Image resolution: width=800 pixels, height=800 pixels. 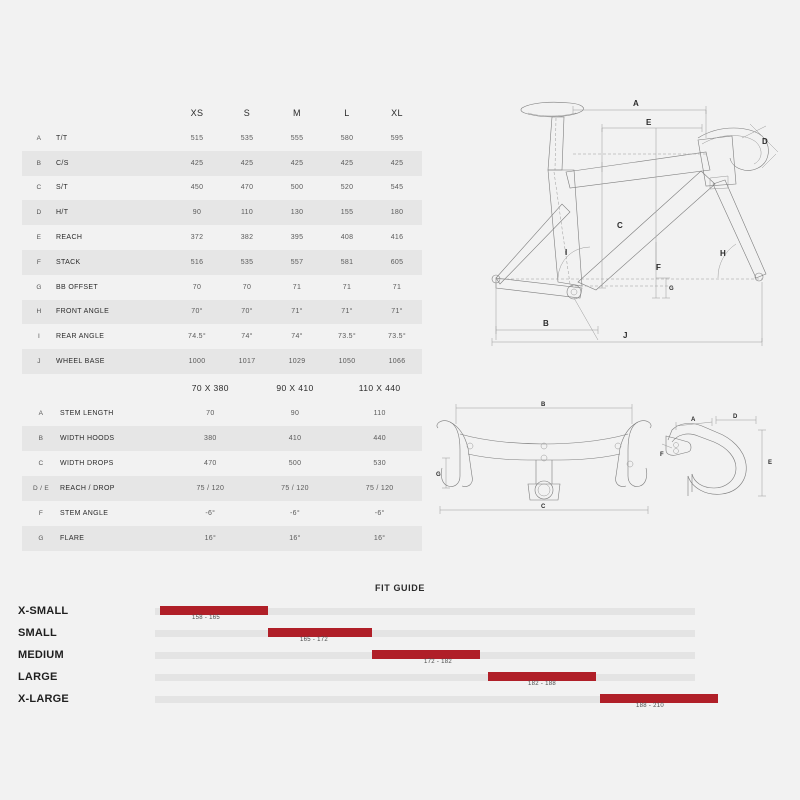 I want to click on cell-value: 1066, so click(x=397, y=362).